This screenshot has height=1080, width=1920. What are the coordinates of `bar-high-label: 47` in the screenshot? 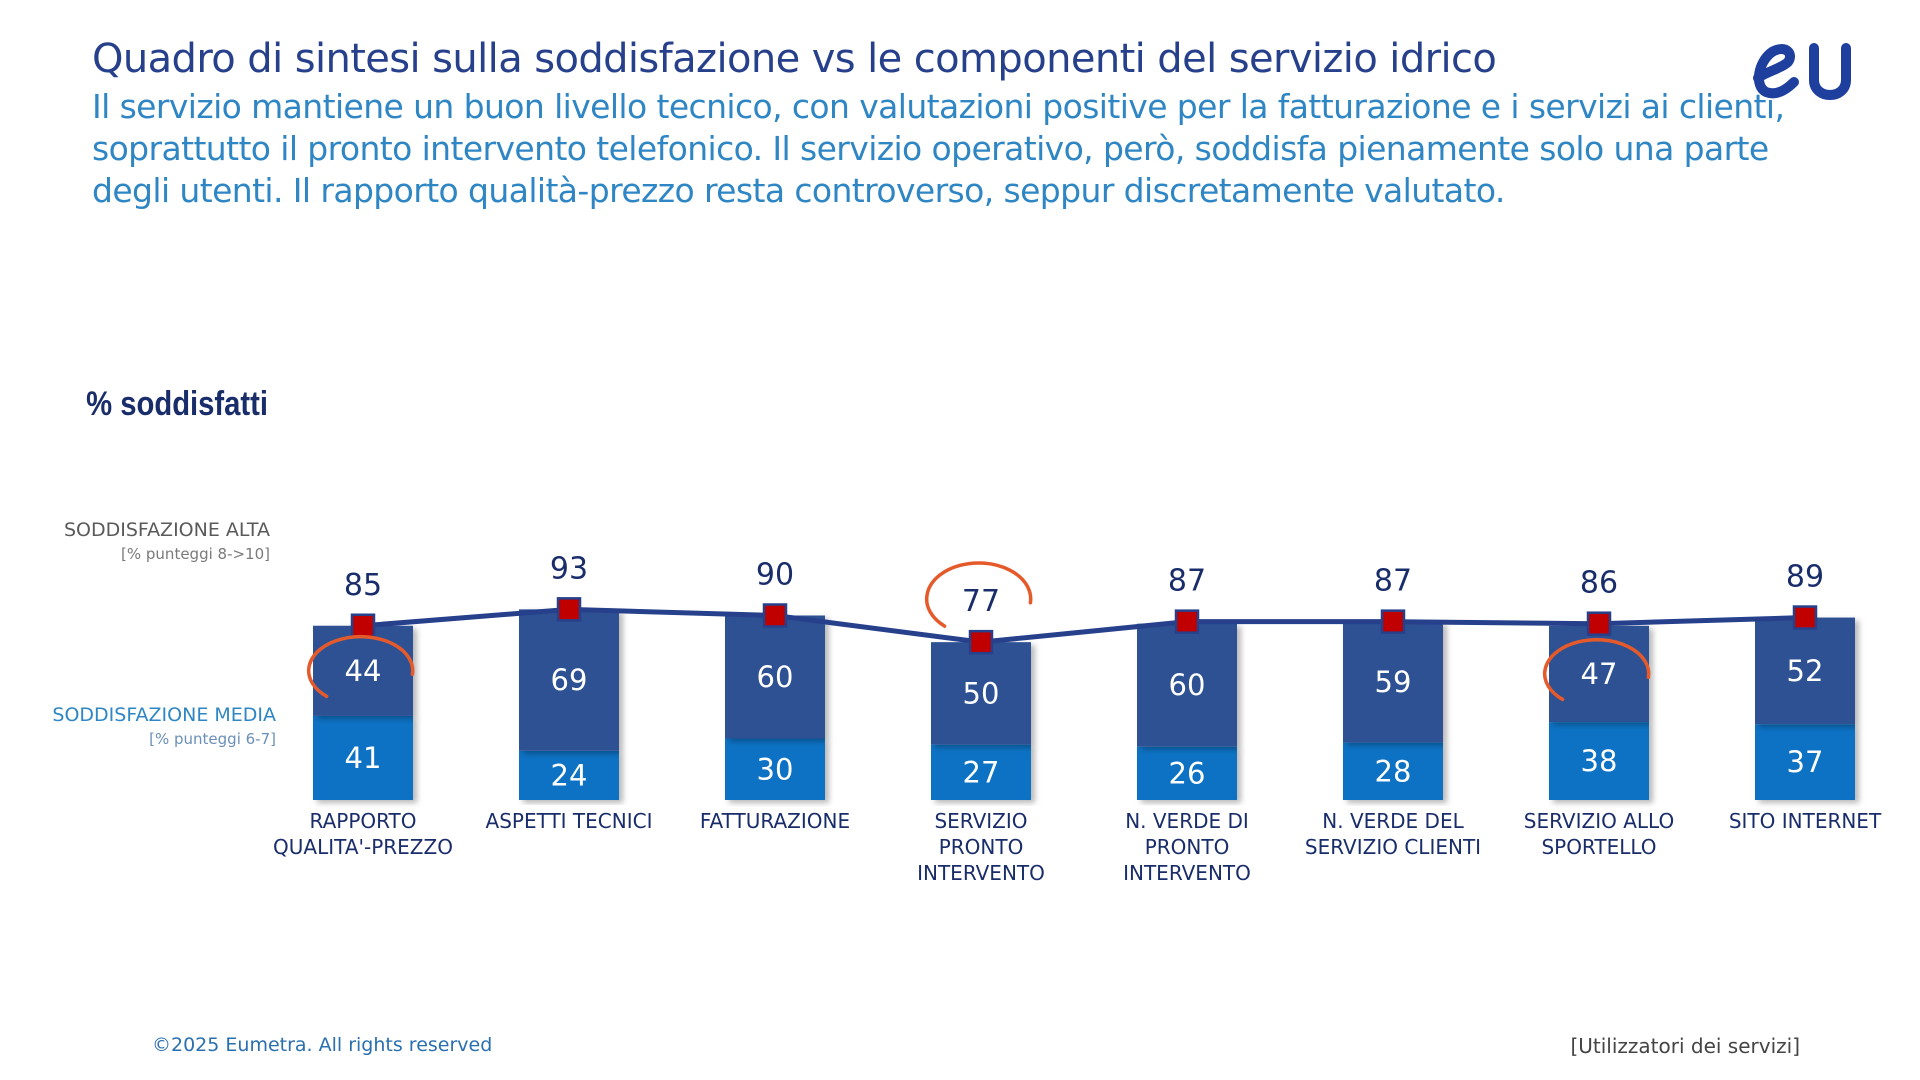 It's located at (1599, 674).